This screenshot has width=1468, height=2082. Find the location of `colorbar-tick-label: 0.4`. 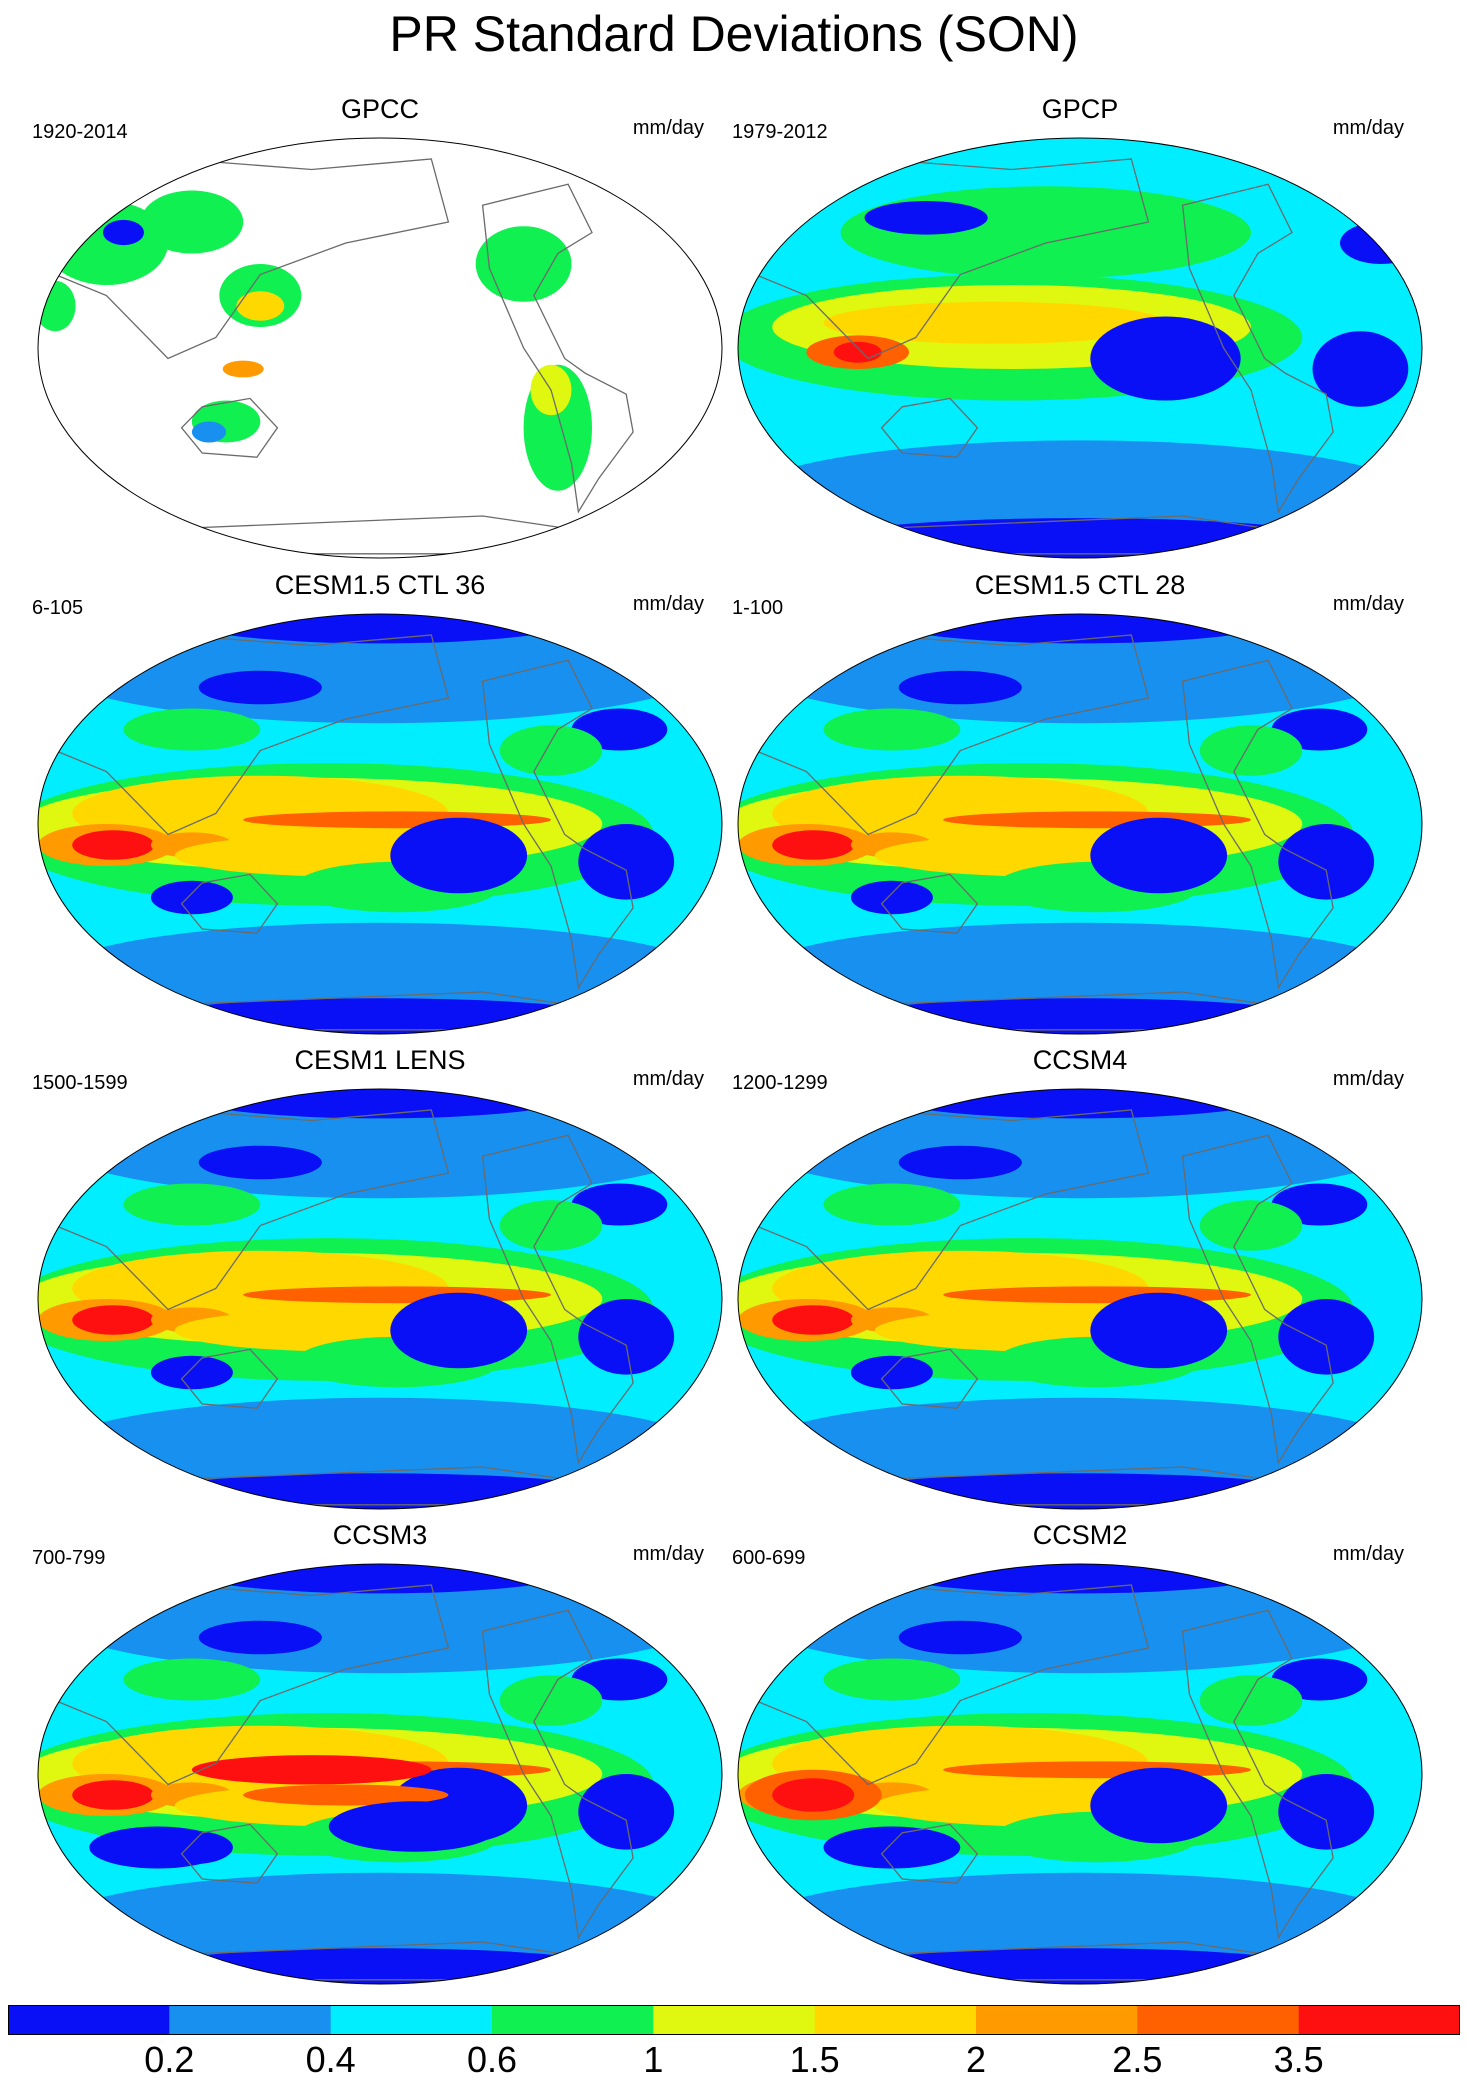

colorbar-tick-label: 0.4 is located at coordinates (330, 2059).